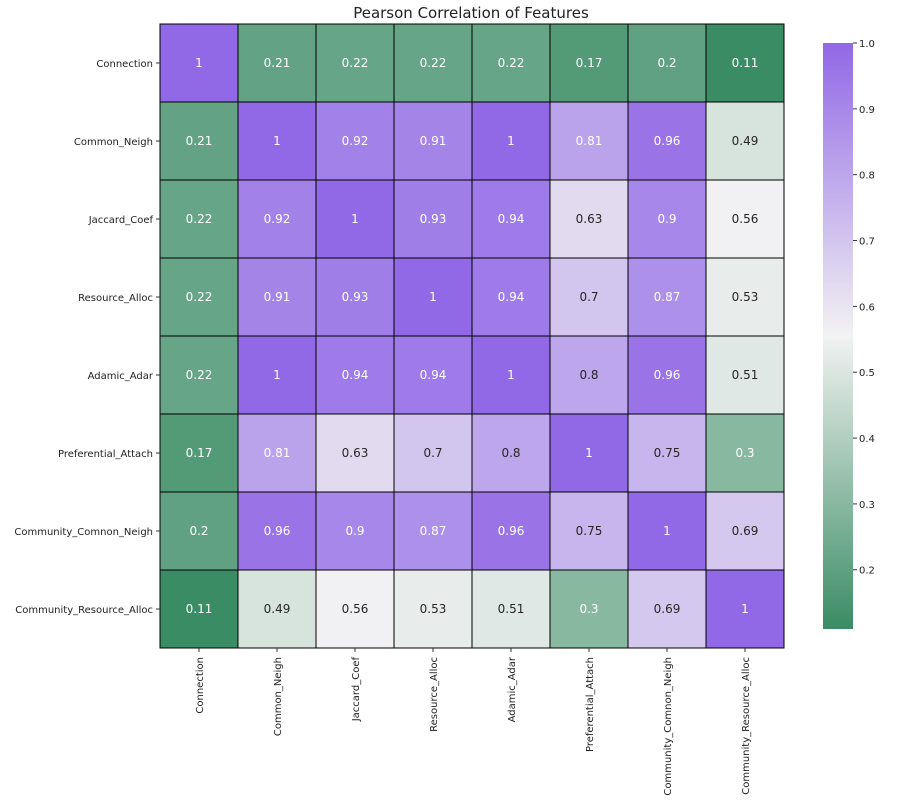  What do you see at coordinates (867, 44) in the screenshot?
I see `colorbar-tick-label: 1.0` at bounding box center [867, 44].